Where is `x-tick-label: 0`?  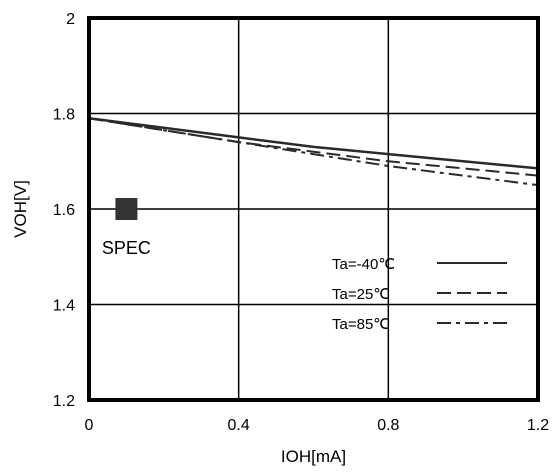 x-tick-label: 0 is located at coordinates (89, 425).